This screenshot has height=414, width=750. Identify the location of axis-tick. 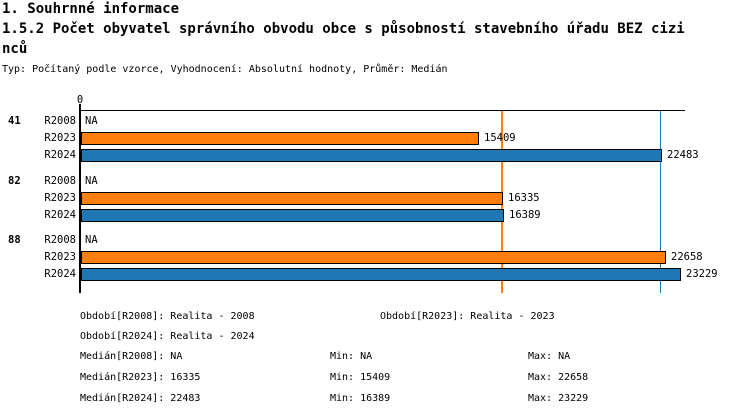
(80, 107).